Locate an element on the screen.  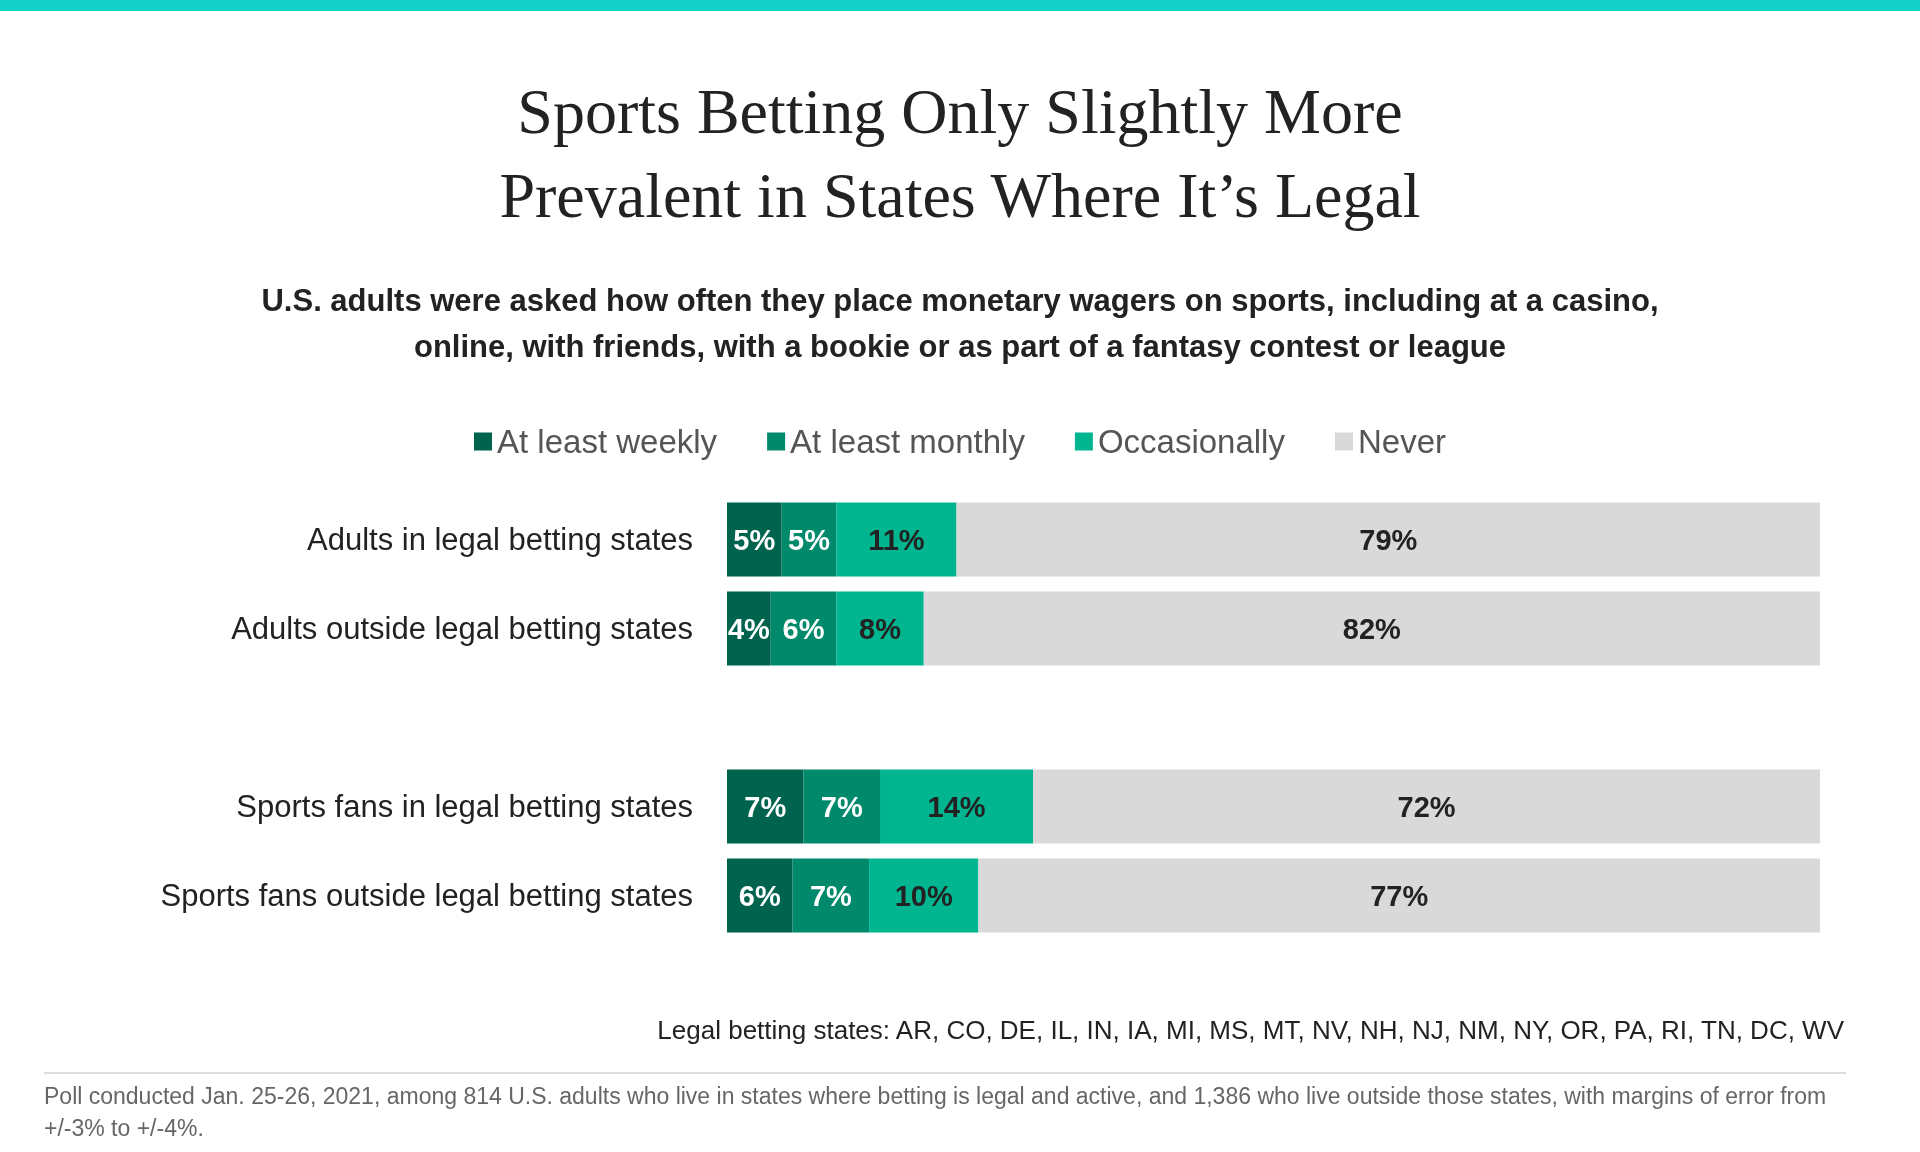
data-label: 72% is located at coordinates (1426, 806).